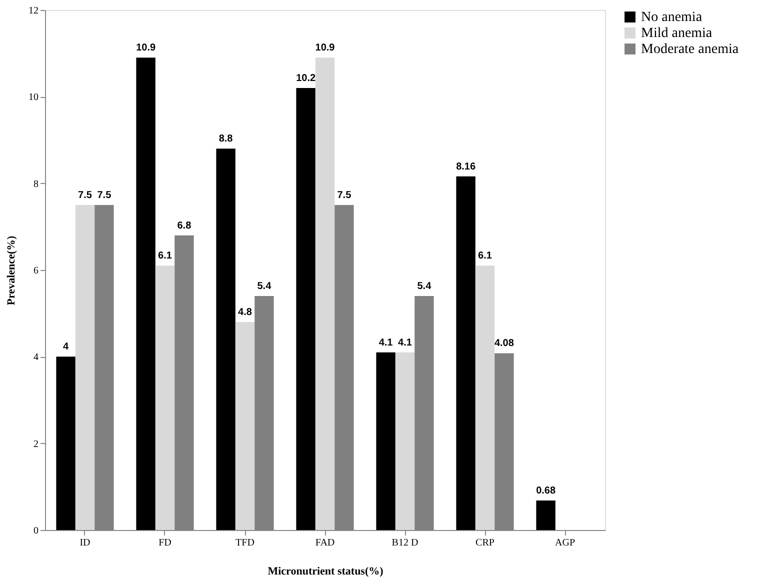 This screenshot has height=587, width=784. What do you see at coordinates (36, 444) in the screenshot?
I see `y-tick-label: 2` at bounding box center [36, 444].